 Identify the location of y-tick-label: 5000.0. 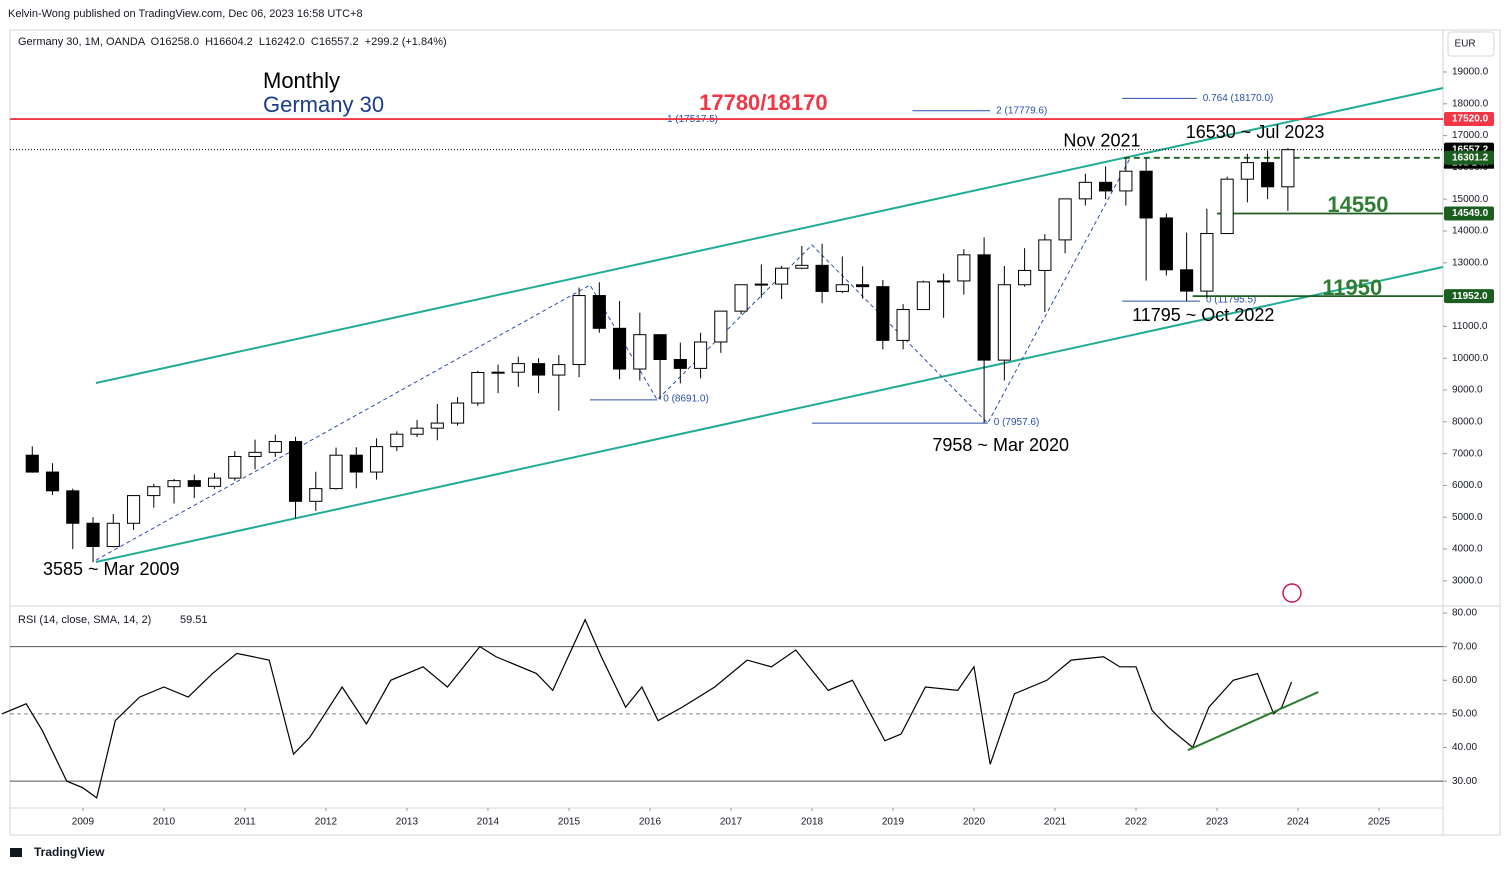
(1467, 517).